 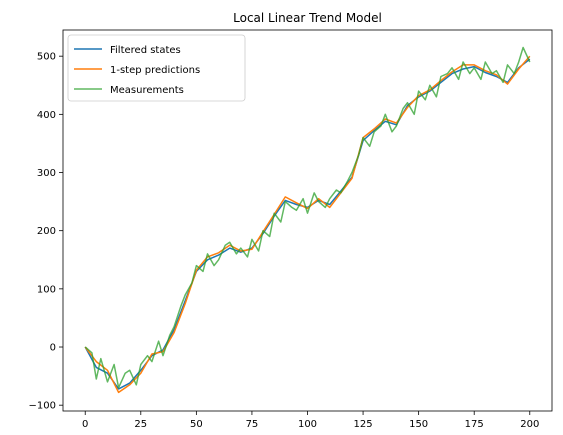 I want to click on x-axis: 0 25 50 75 100 125 150 175 200, so click(x=310, y=420).